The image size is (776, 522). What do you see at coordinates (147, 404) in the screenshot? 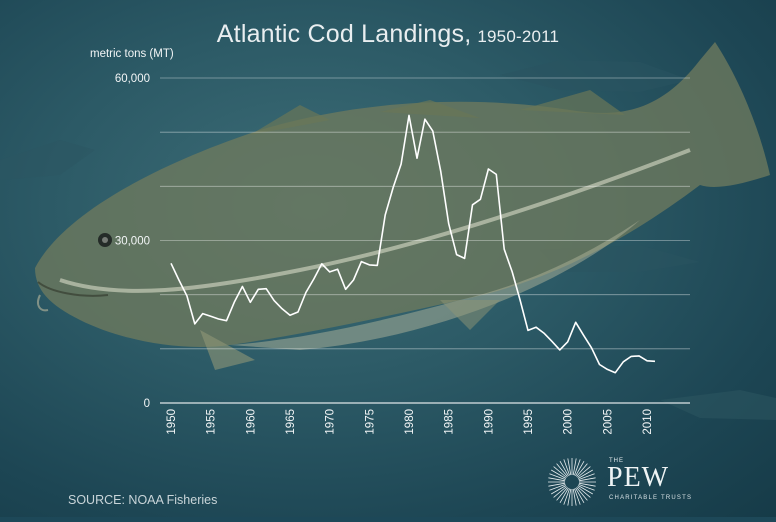
I see `y-tick-label-0: 0` at bounding box center [147, 404].